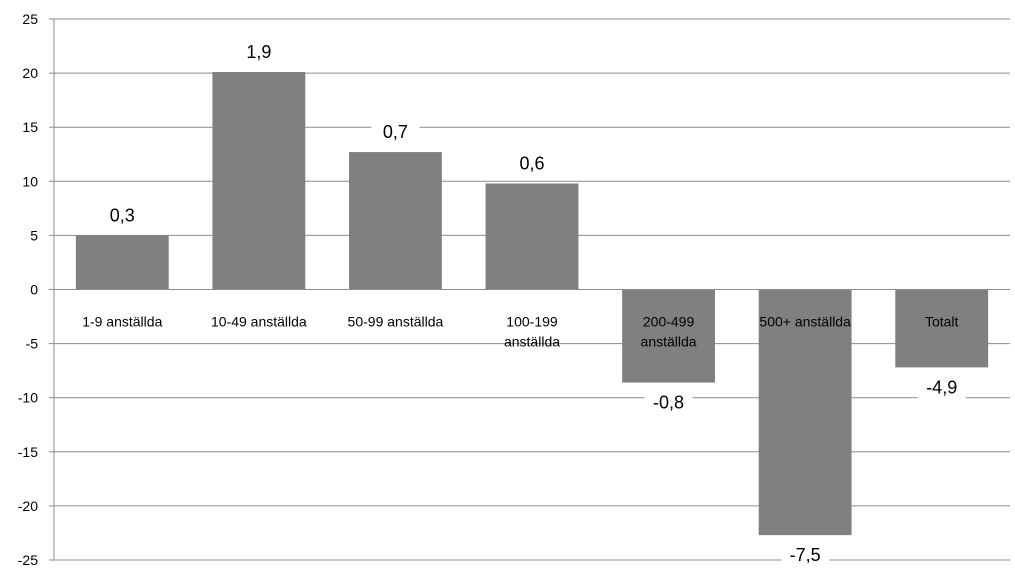 This screenshot has height=574, width=1015. I want to click on data-label: 0,6, so click(531, 163).